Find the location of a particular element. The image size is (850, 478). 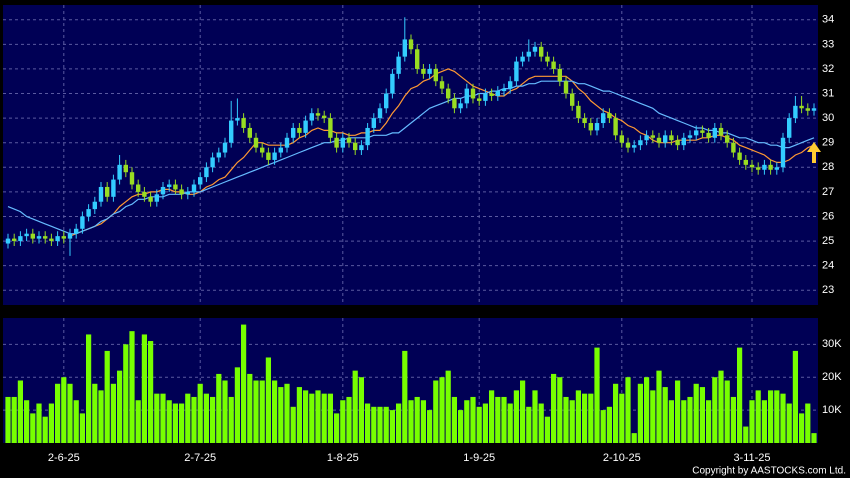

y-tick-label: 25 is located at coordinates (828, 241).